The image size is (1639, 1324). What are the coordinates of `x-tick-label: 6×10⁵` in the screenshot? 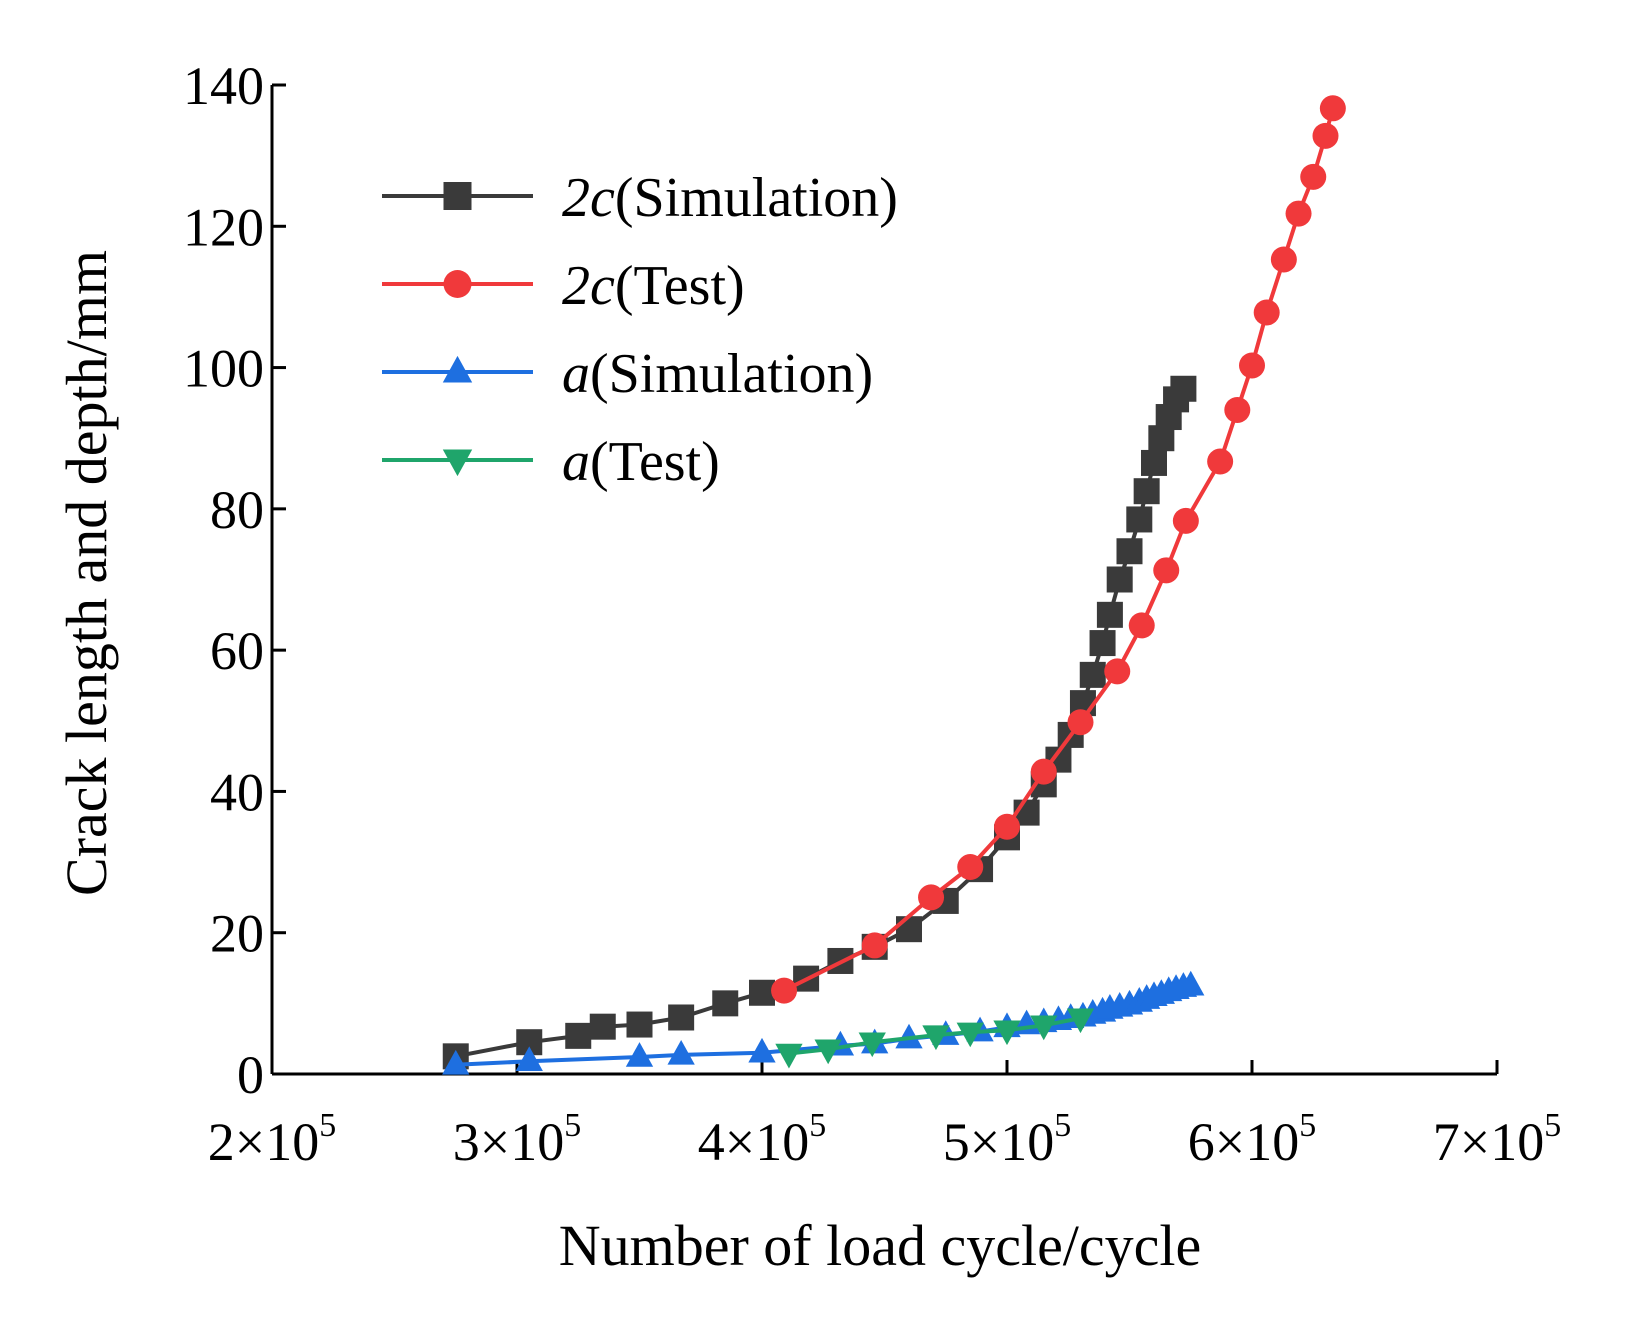 It's located at (1252, 1139).